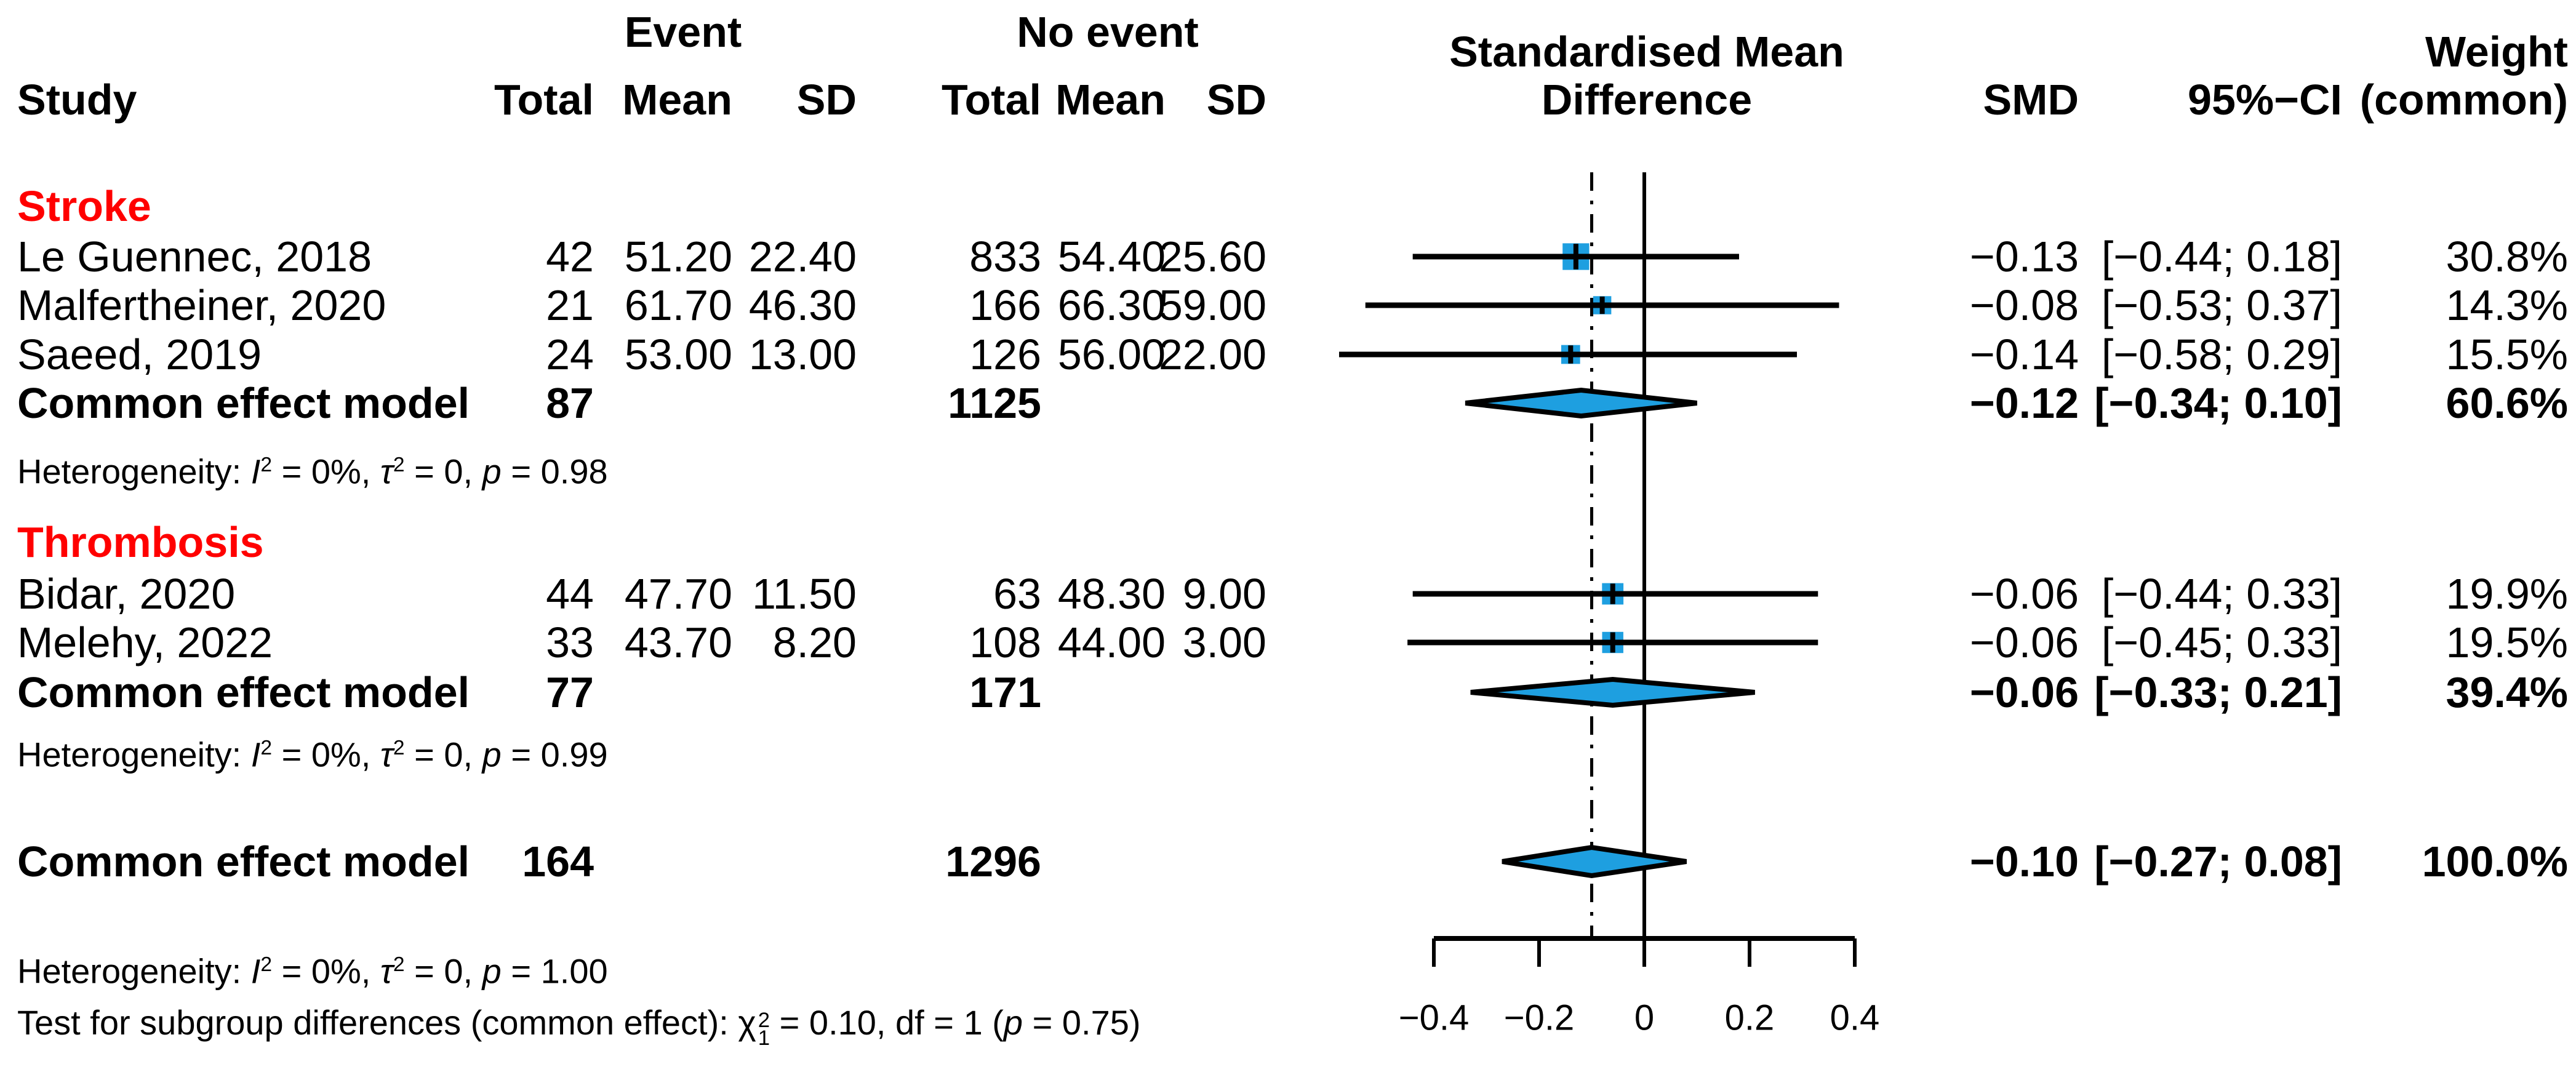  I want to click on cell-ne-mean: 44.00, so click(1111, 642).